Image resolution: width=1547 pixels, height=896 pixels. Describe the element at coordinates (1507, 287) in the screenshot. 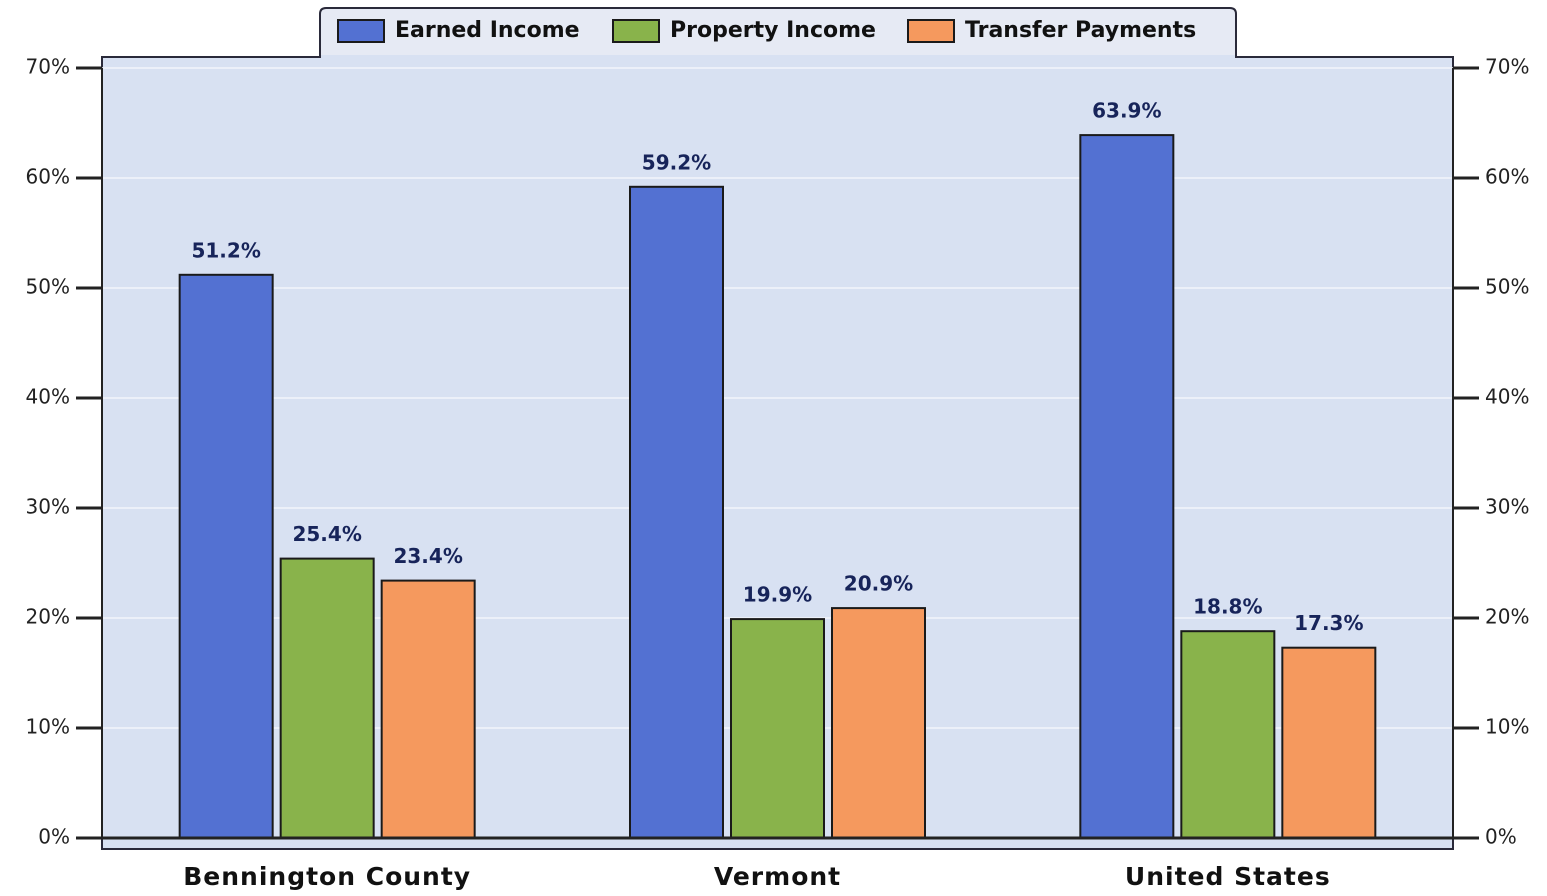

I see `y2-tick-label: 50%` at that location.